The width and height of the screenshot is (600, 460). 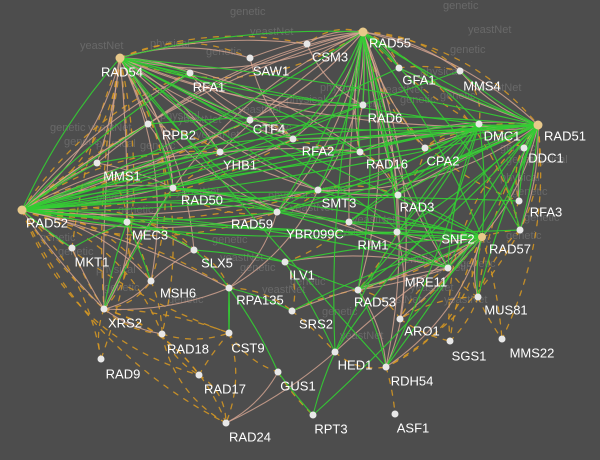 What do you see at coordinates (502, 339) in the screenshot?
I see `graph-node-mms22` at bounding box center [502, 339].